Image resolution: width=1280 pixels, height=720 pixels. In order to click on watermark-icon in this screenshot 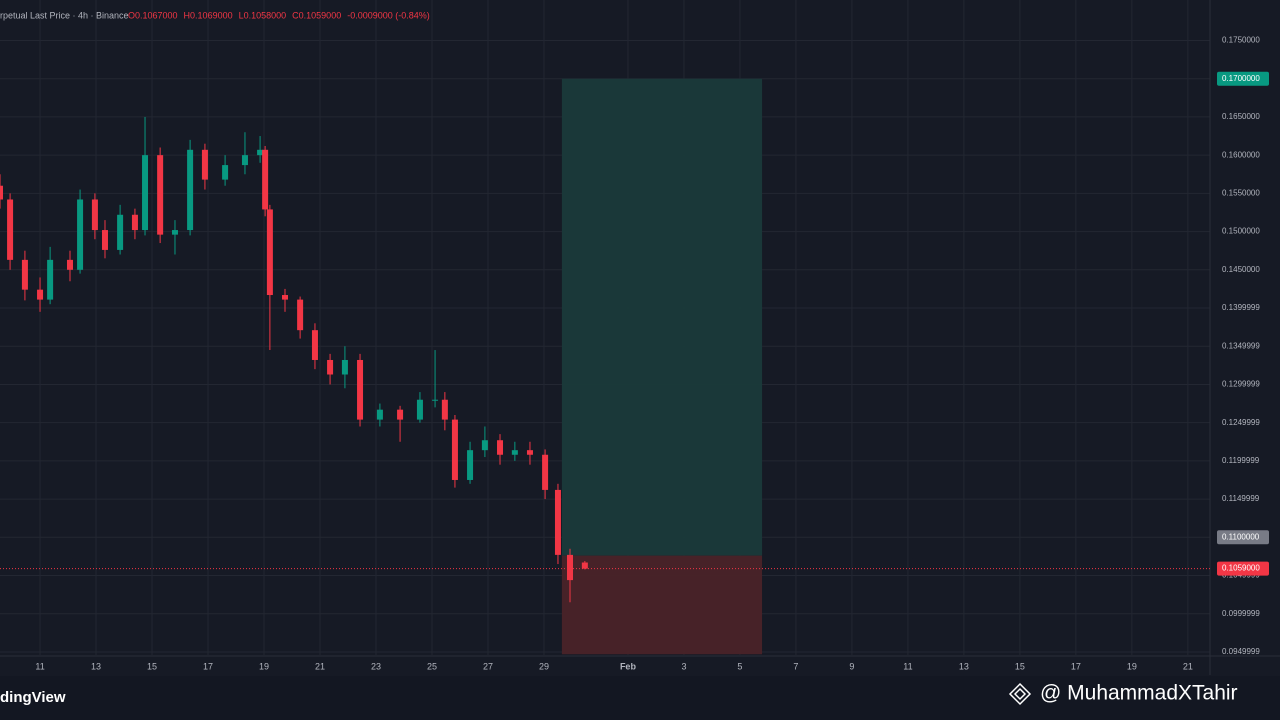, I will do `click(1020, 694)`.